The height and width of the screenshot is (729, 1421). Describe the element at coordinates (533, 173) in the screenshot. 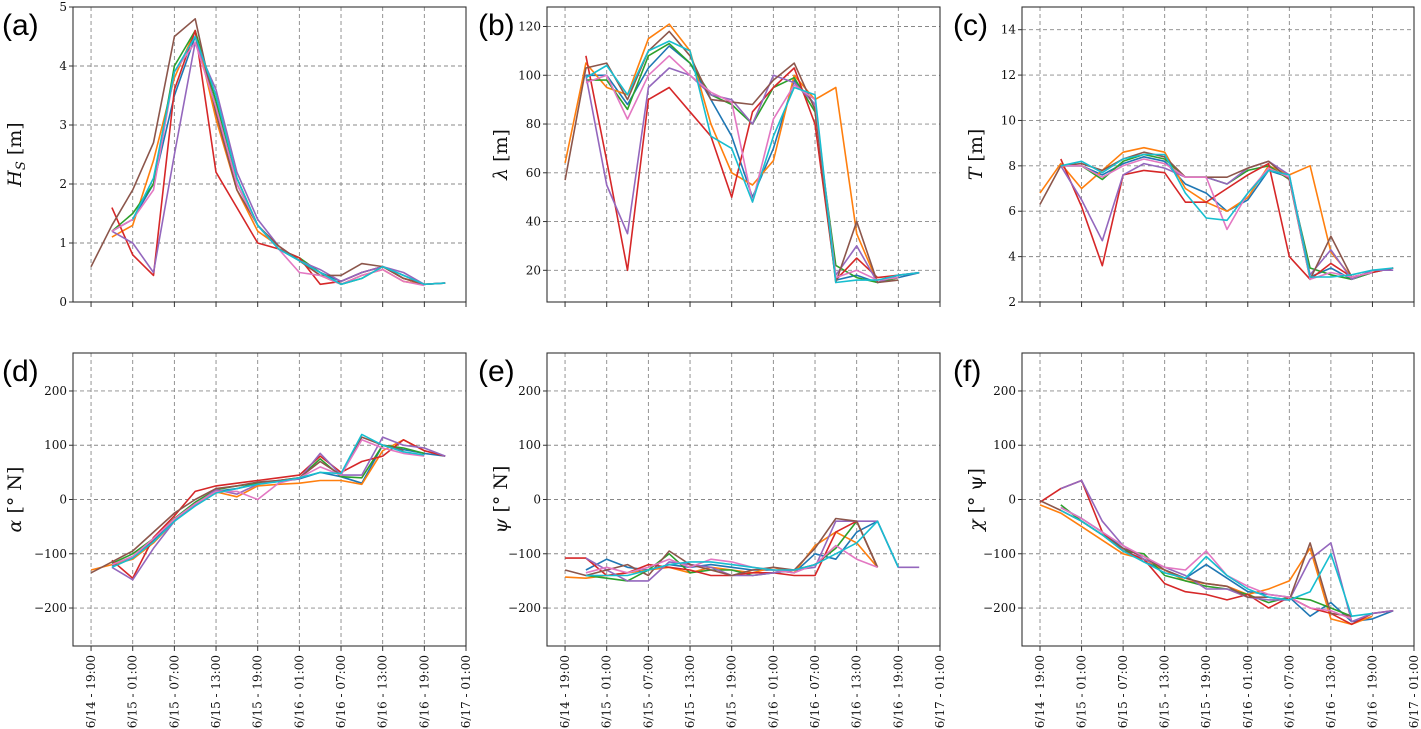

I see `y-tick-label: 60` at that location.